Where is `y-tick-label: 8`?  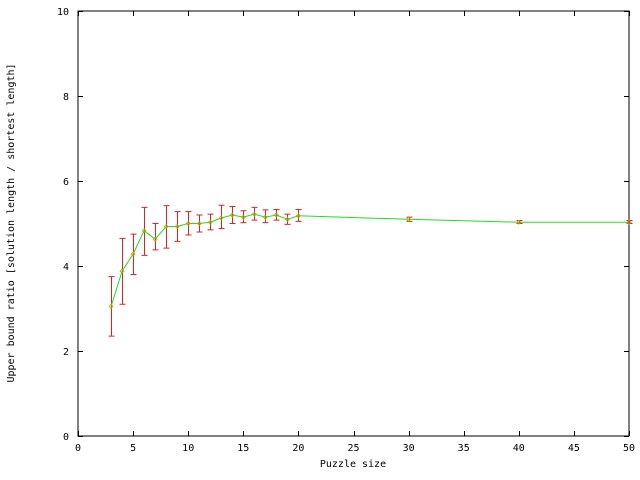
y-tick-label: 8 is located at coordinates (66, 97).